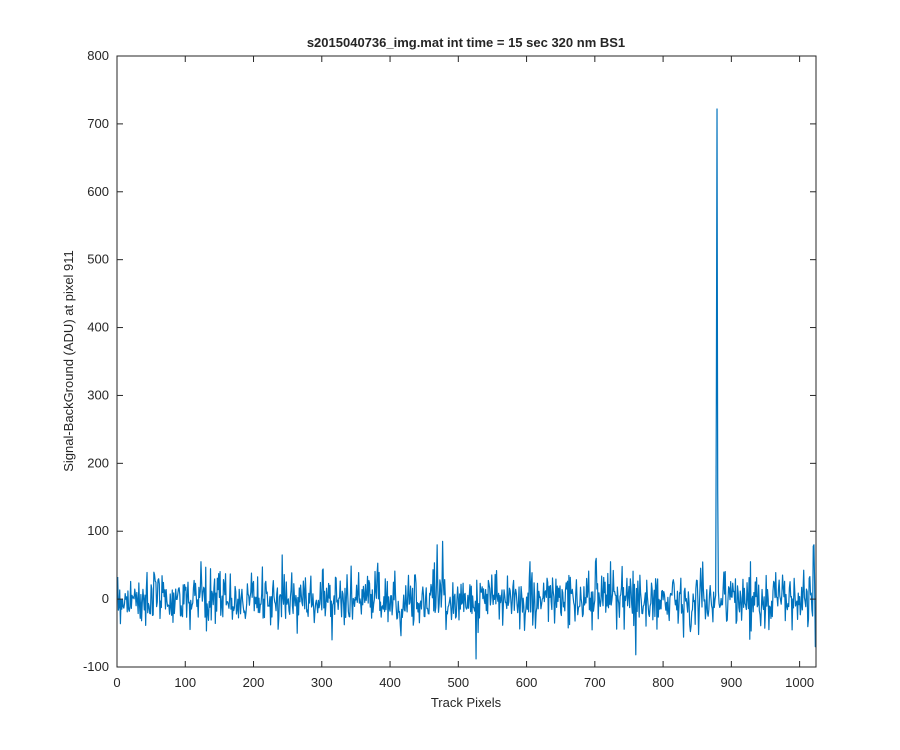 The width and height of the screenshot is (900, 750). What do you see at coordinates (98, 462) in the screenshot?
I see `y-tick-label: 200` at bounding box center [98, 462].